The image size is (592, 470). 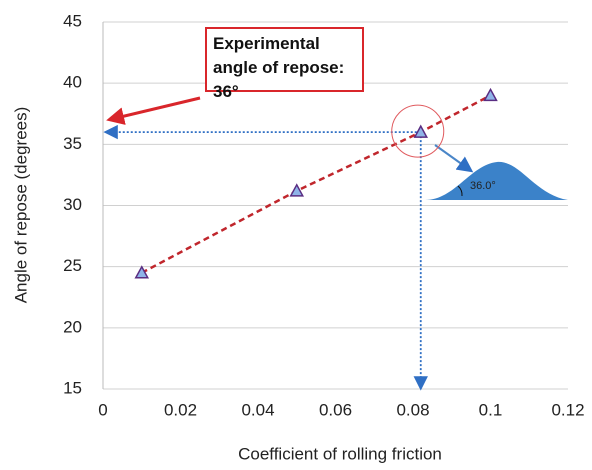 What do you see at coordinates (491, 409) in the screenshot?
I see `x-tick-label: 0.1` at bounding box center [491, 409].